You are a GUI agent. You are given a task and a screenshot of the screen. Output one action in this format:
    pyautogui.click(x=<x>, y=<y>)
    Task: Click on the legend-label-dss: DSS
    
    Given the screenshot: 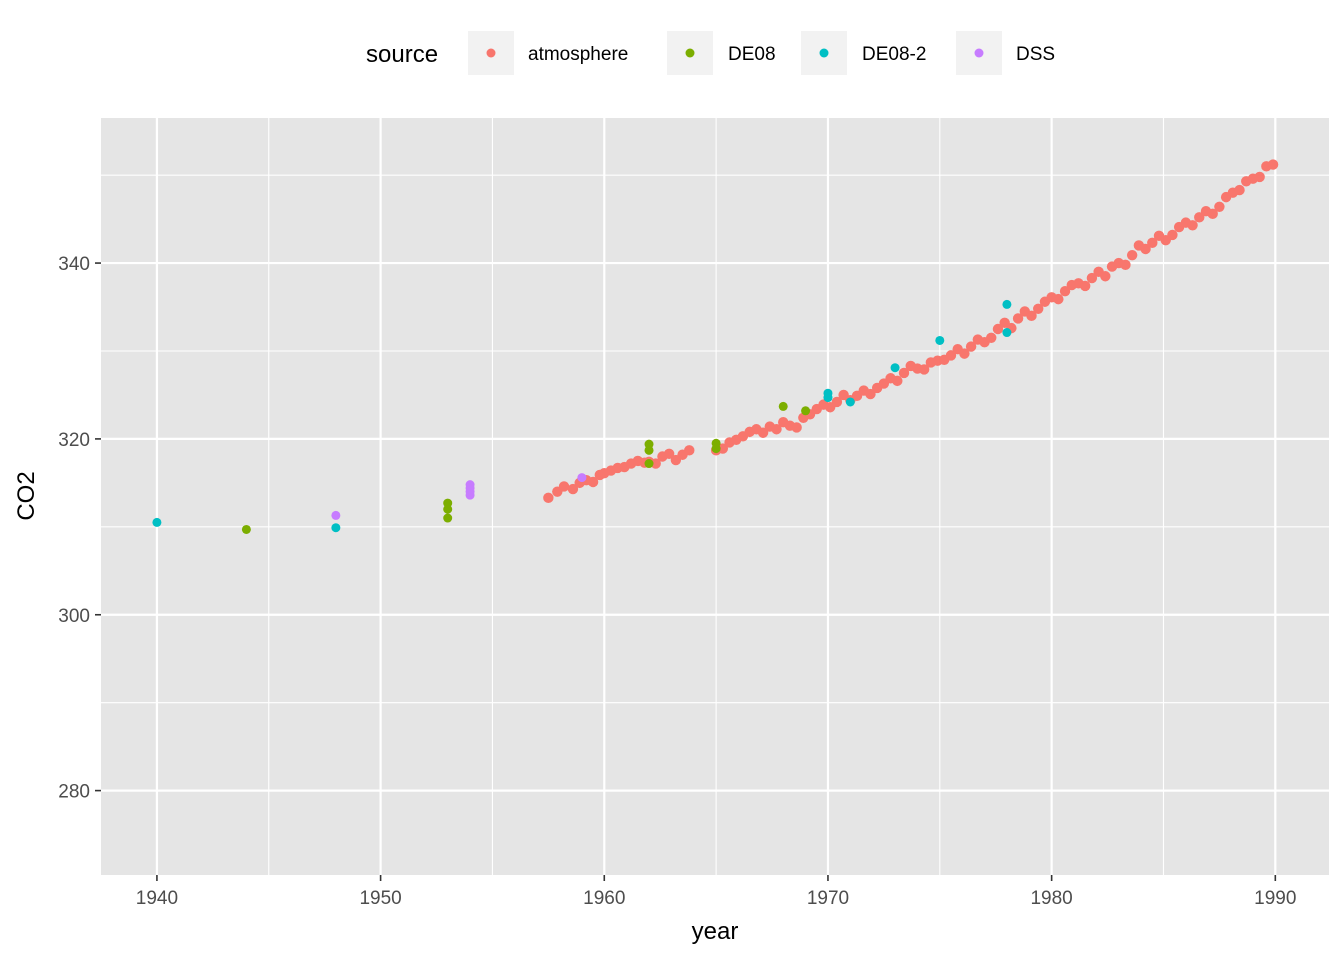 What is the action you would take?
    pyautogui.click(x=1035, y=54)
    